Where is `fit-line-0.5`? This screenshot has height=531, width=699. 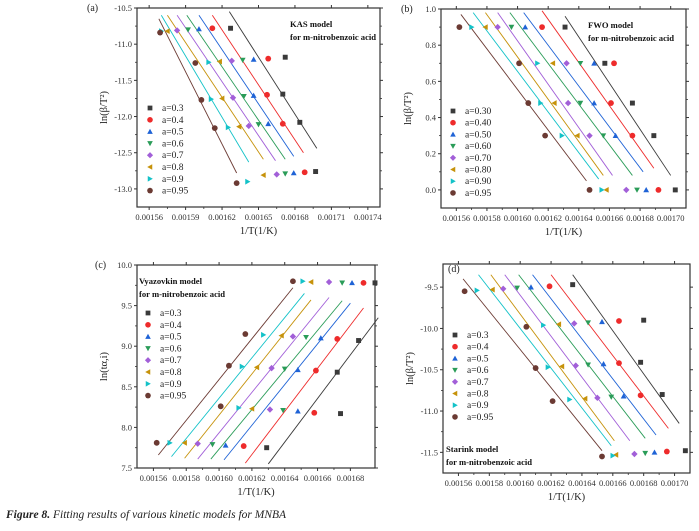 fit-line-0.5 is located at coordinates (287, 381).